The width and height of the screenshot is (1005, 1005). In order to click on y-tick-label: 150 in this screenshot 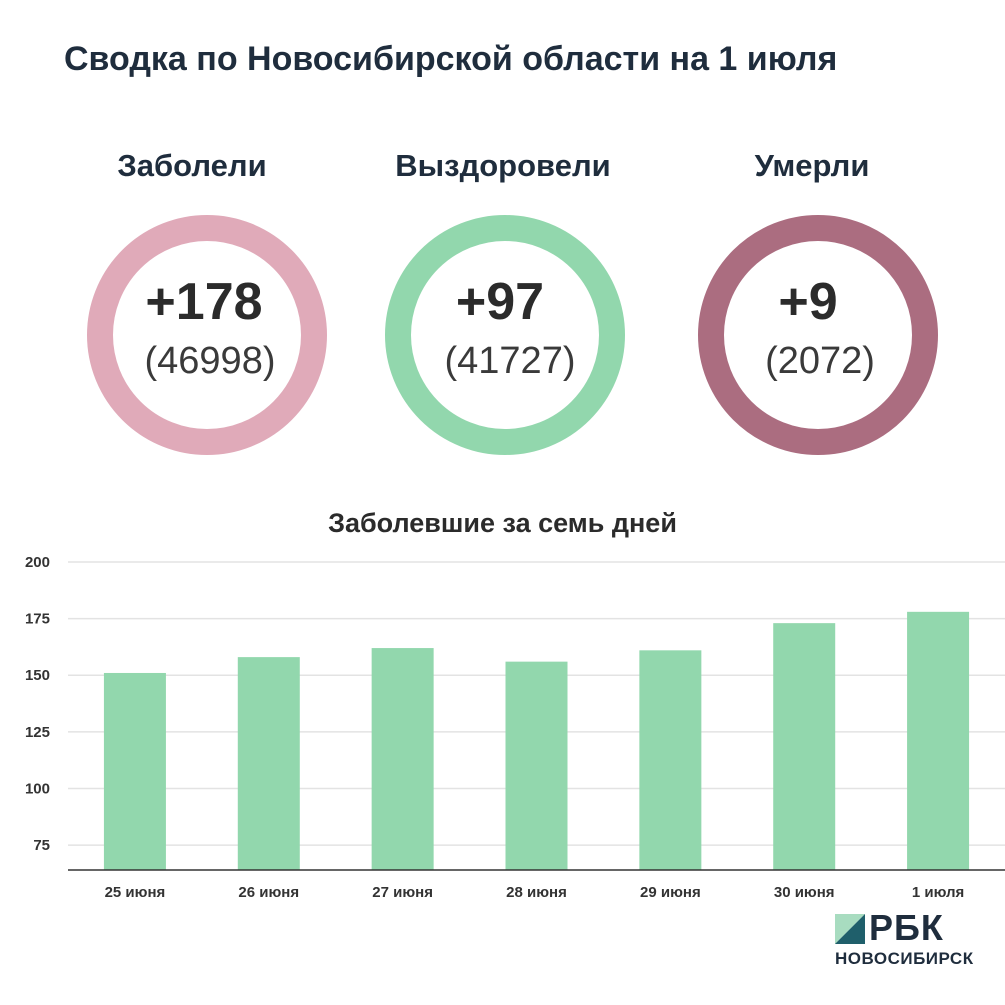, I will do `click(37, 675)`.